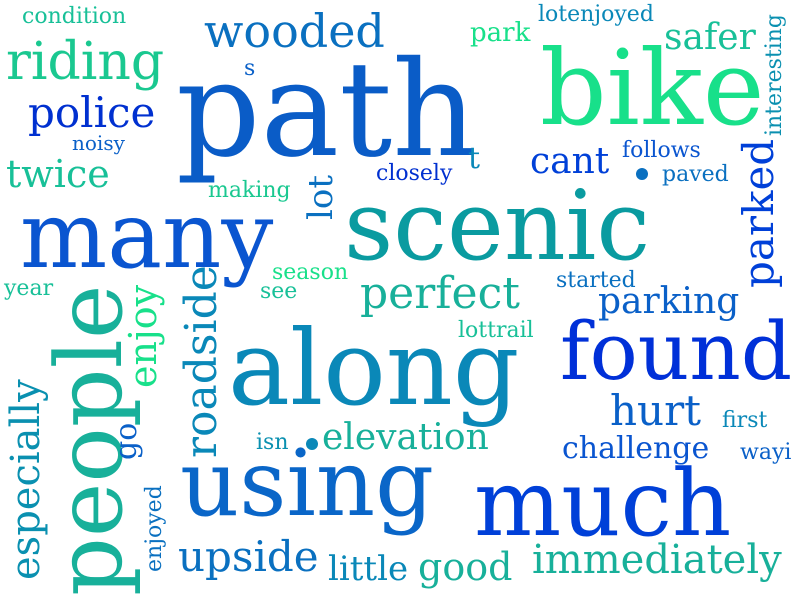 This screenshot has height=600, width=800. I want to click on word-cant: cant, so click(570, 161).